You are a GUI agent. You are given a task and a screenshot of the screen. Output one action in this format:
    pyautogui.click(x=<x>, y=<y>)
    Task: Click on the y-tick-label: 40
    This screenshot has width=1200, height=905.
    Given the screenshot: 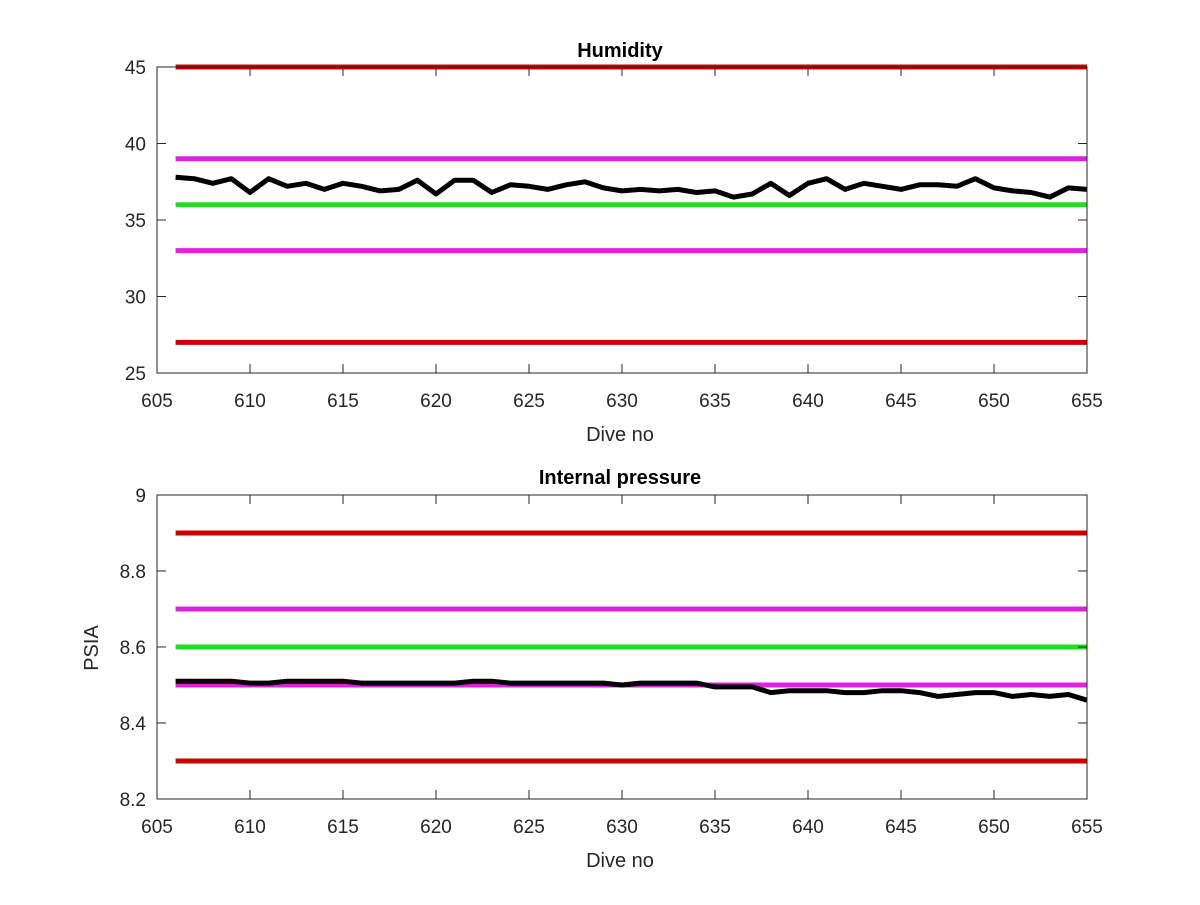 What is the action you would take?
    pyautogui.click(x=135, y=145)
    